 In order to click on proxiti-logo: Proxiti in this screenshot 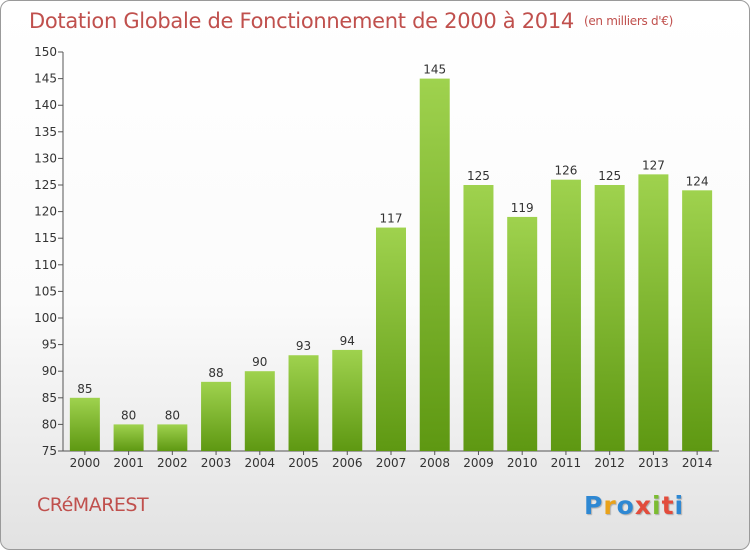, I will do `click(634, 505)`.